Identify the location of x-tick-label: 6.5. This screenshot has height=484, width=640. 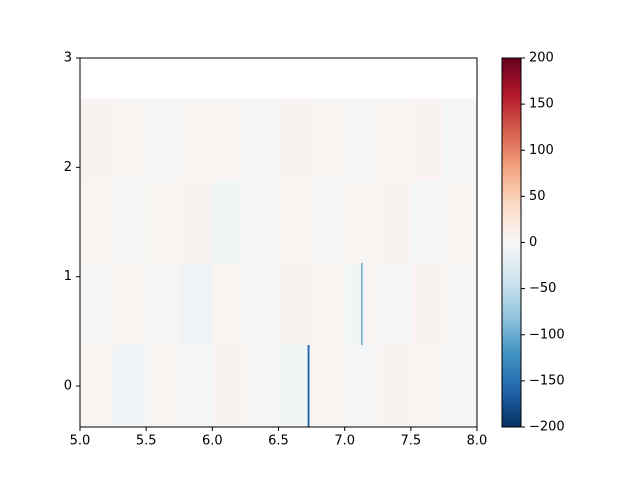
(278, 441).